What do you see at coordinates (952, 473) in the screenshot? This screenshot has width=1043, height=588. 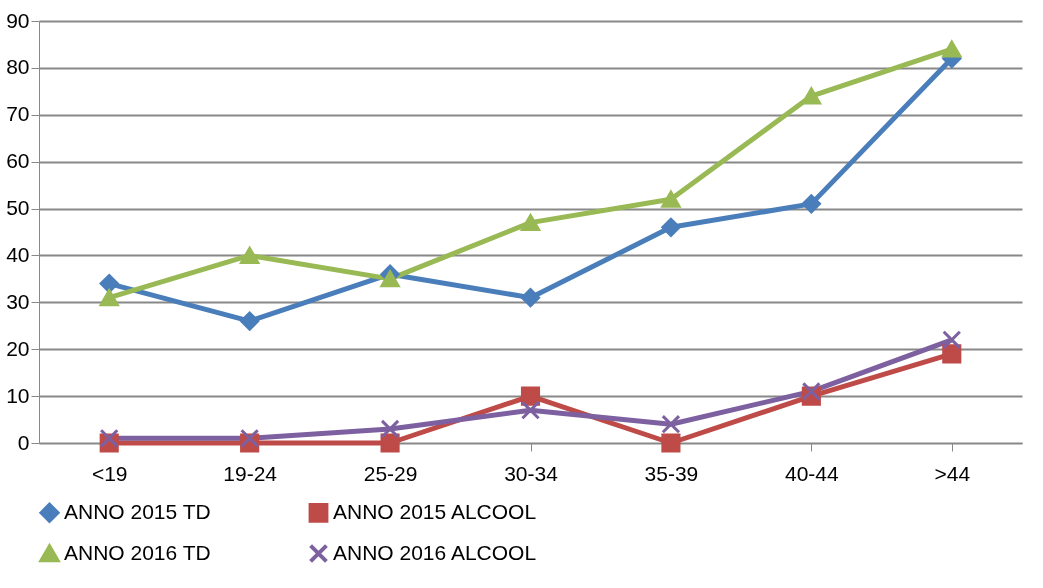 I see `x-tick-label: >44` at bounding box center [952, 473].